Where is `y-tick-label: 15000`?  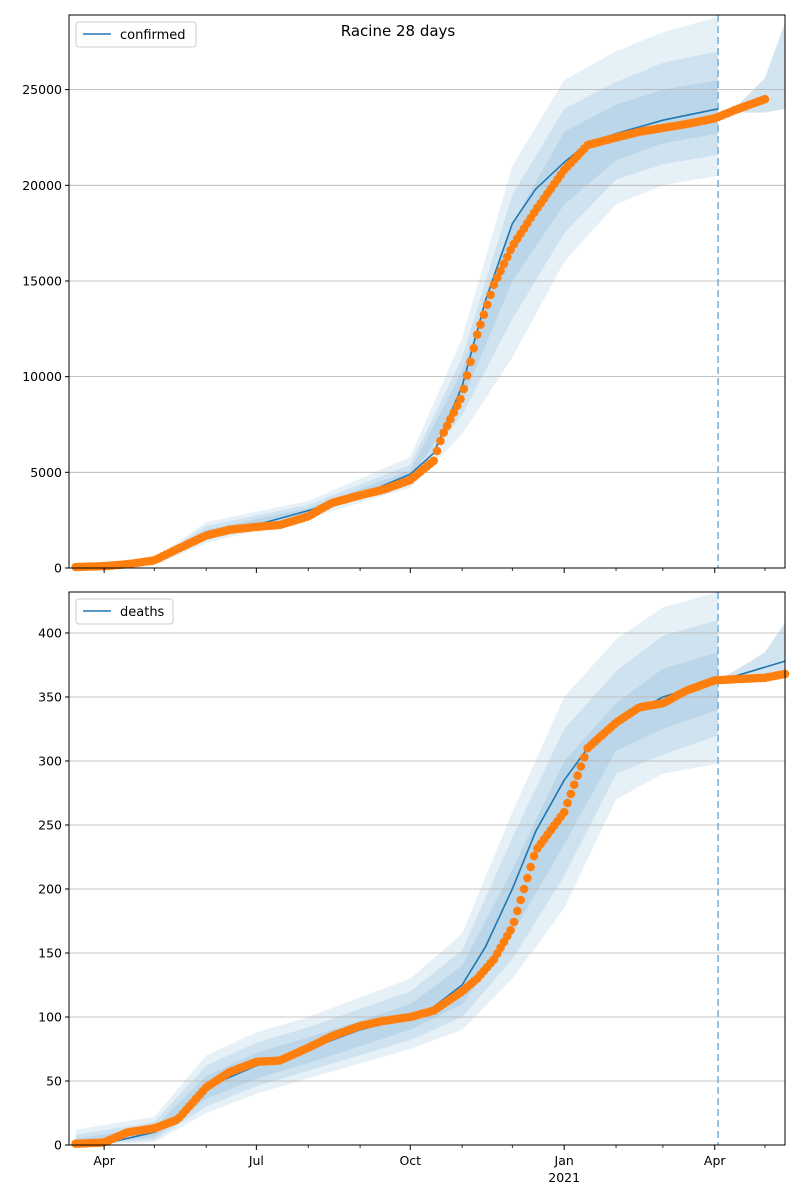 y-tick-label: 15000 is located at coordinates (42, 280).